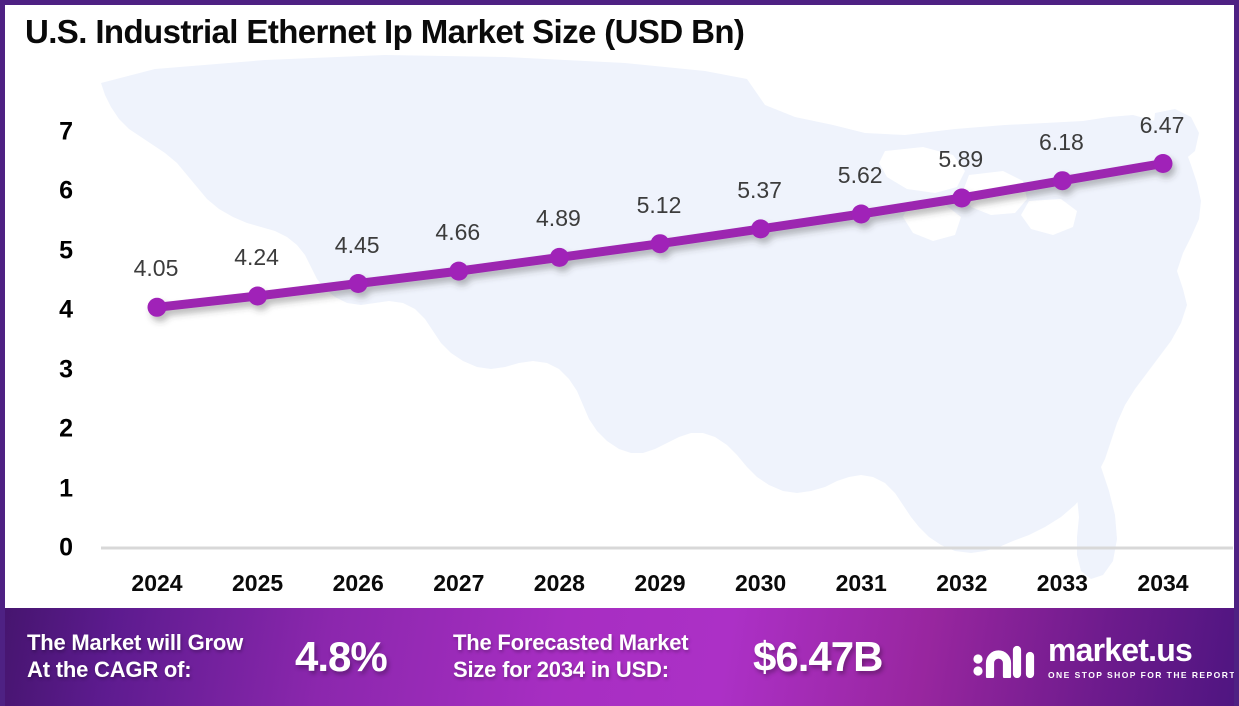 The image size is (1239, 706). What do you see at coordinates (1062, 583) in the screenshot?
I see `x-axis-tick-label: 2033` at bounding box center [1062, 583].